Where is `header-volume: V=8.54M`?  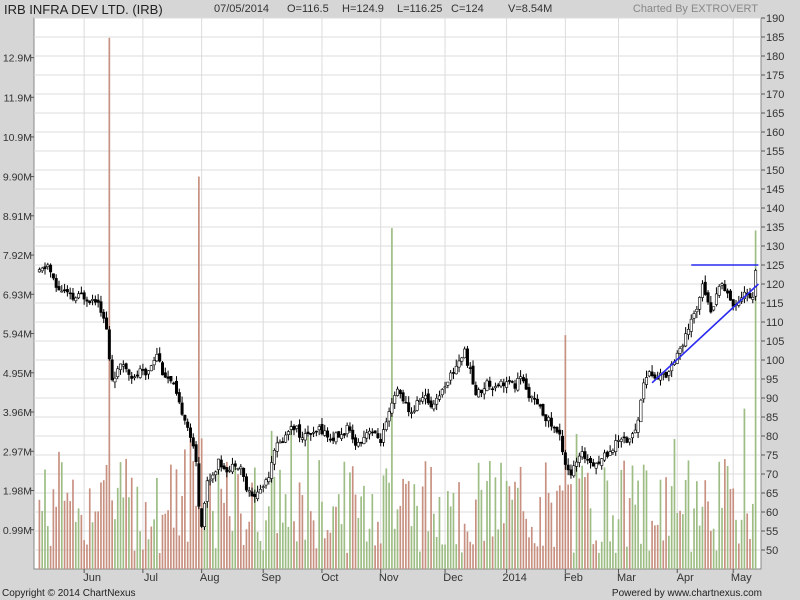 header-volume: V=8.54M is located at coordinates (530, 9).